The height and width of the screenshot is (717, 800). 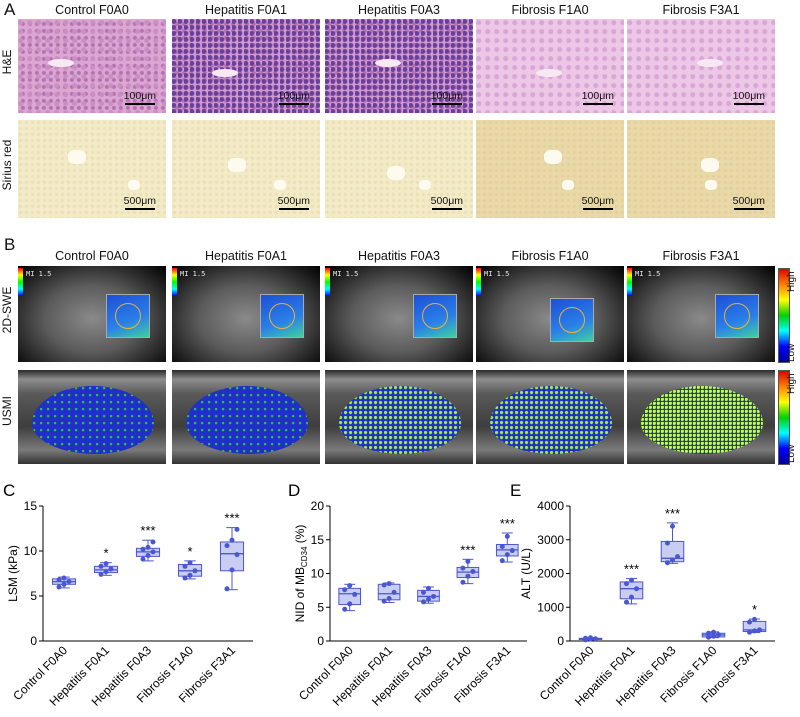 What do you see at coordinates (9, 490) in the screenshot?
I see `chart-letter: C` at bounding box center [9, 490].